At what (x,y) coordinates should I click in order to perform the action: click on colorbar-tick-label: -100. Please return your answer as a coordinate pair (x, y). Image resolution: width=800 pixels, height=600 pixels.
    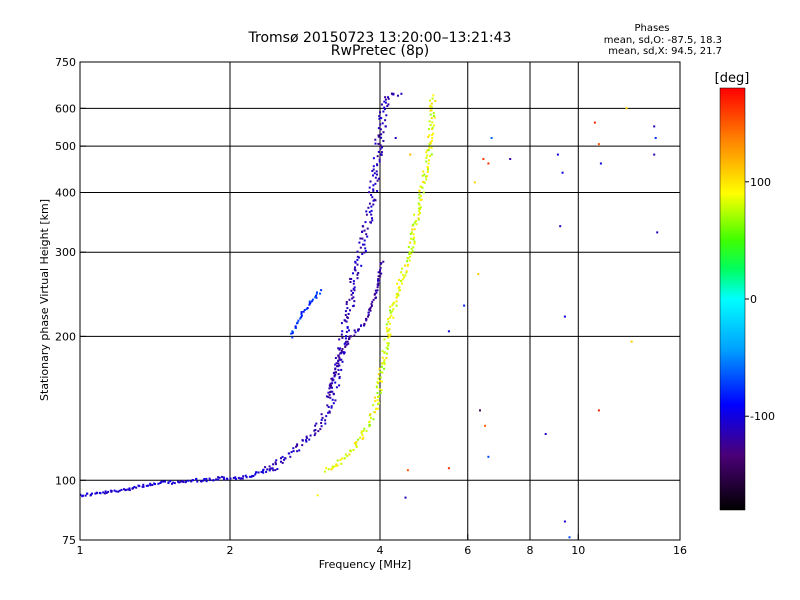
    Looking at the image, I should click on (762, 416).